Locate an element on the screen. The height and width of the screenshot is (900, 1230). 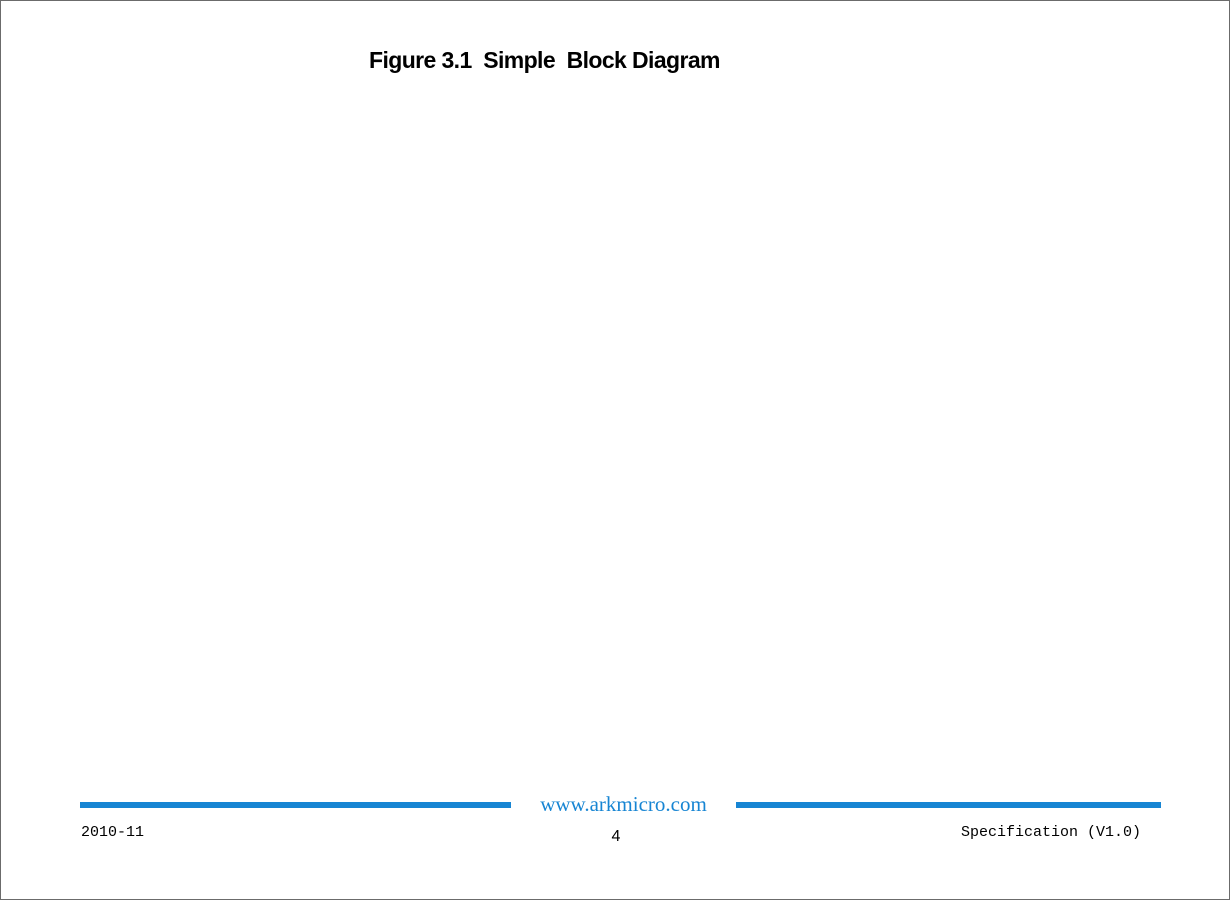
footer-rule-right is located at coordinates (948, 805).